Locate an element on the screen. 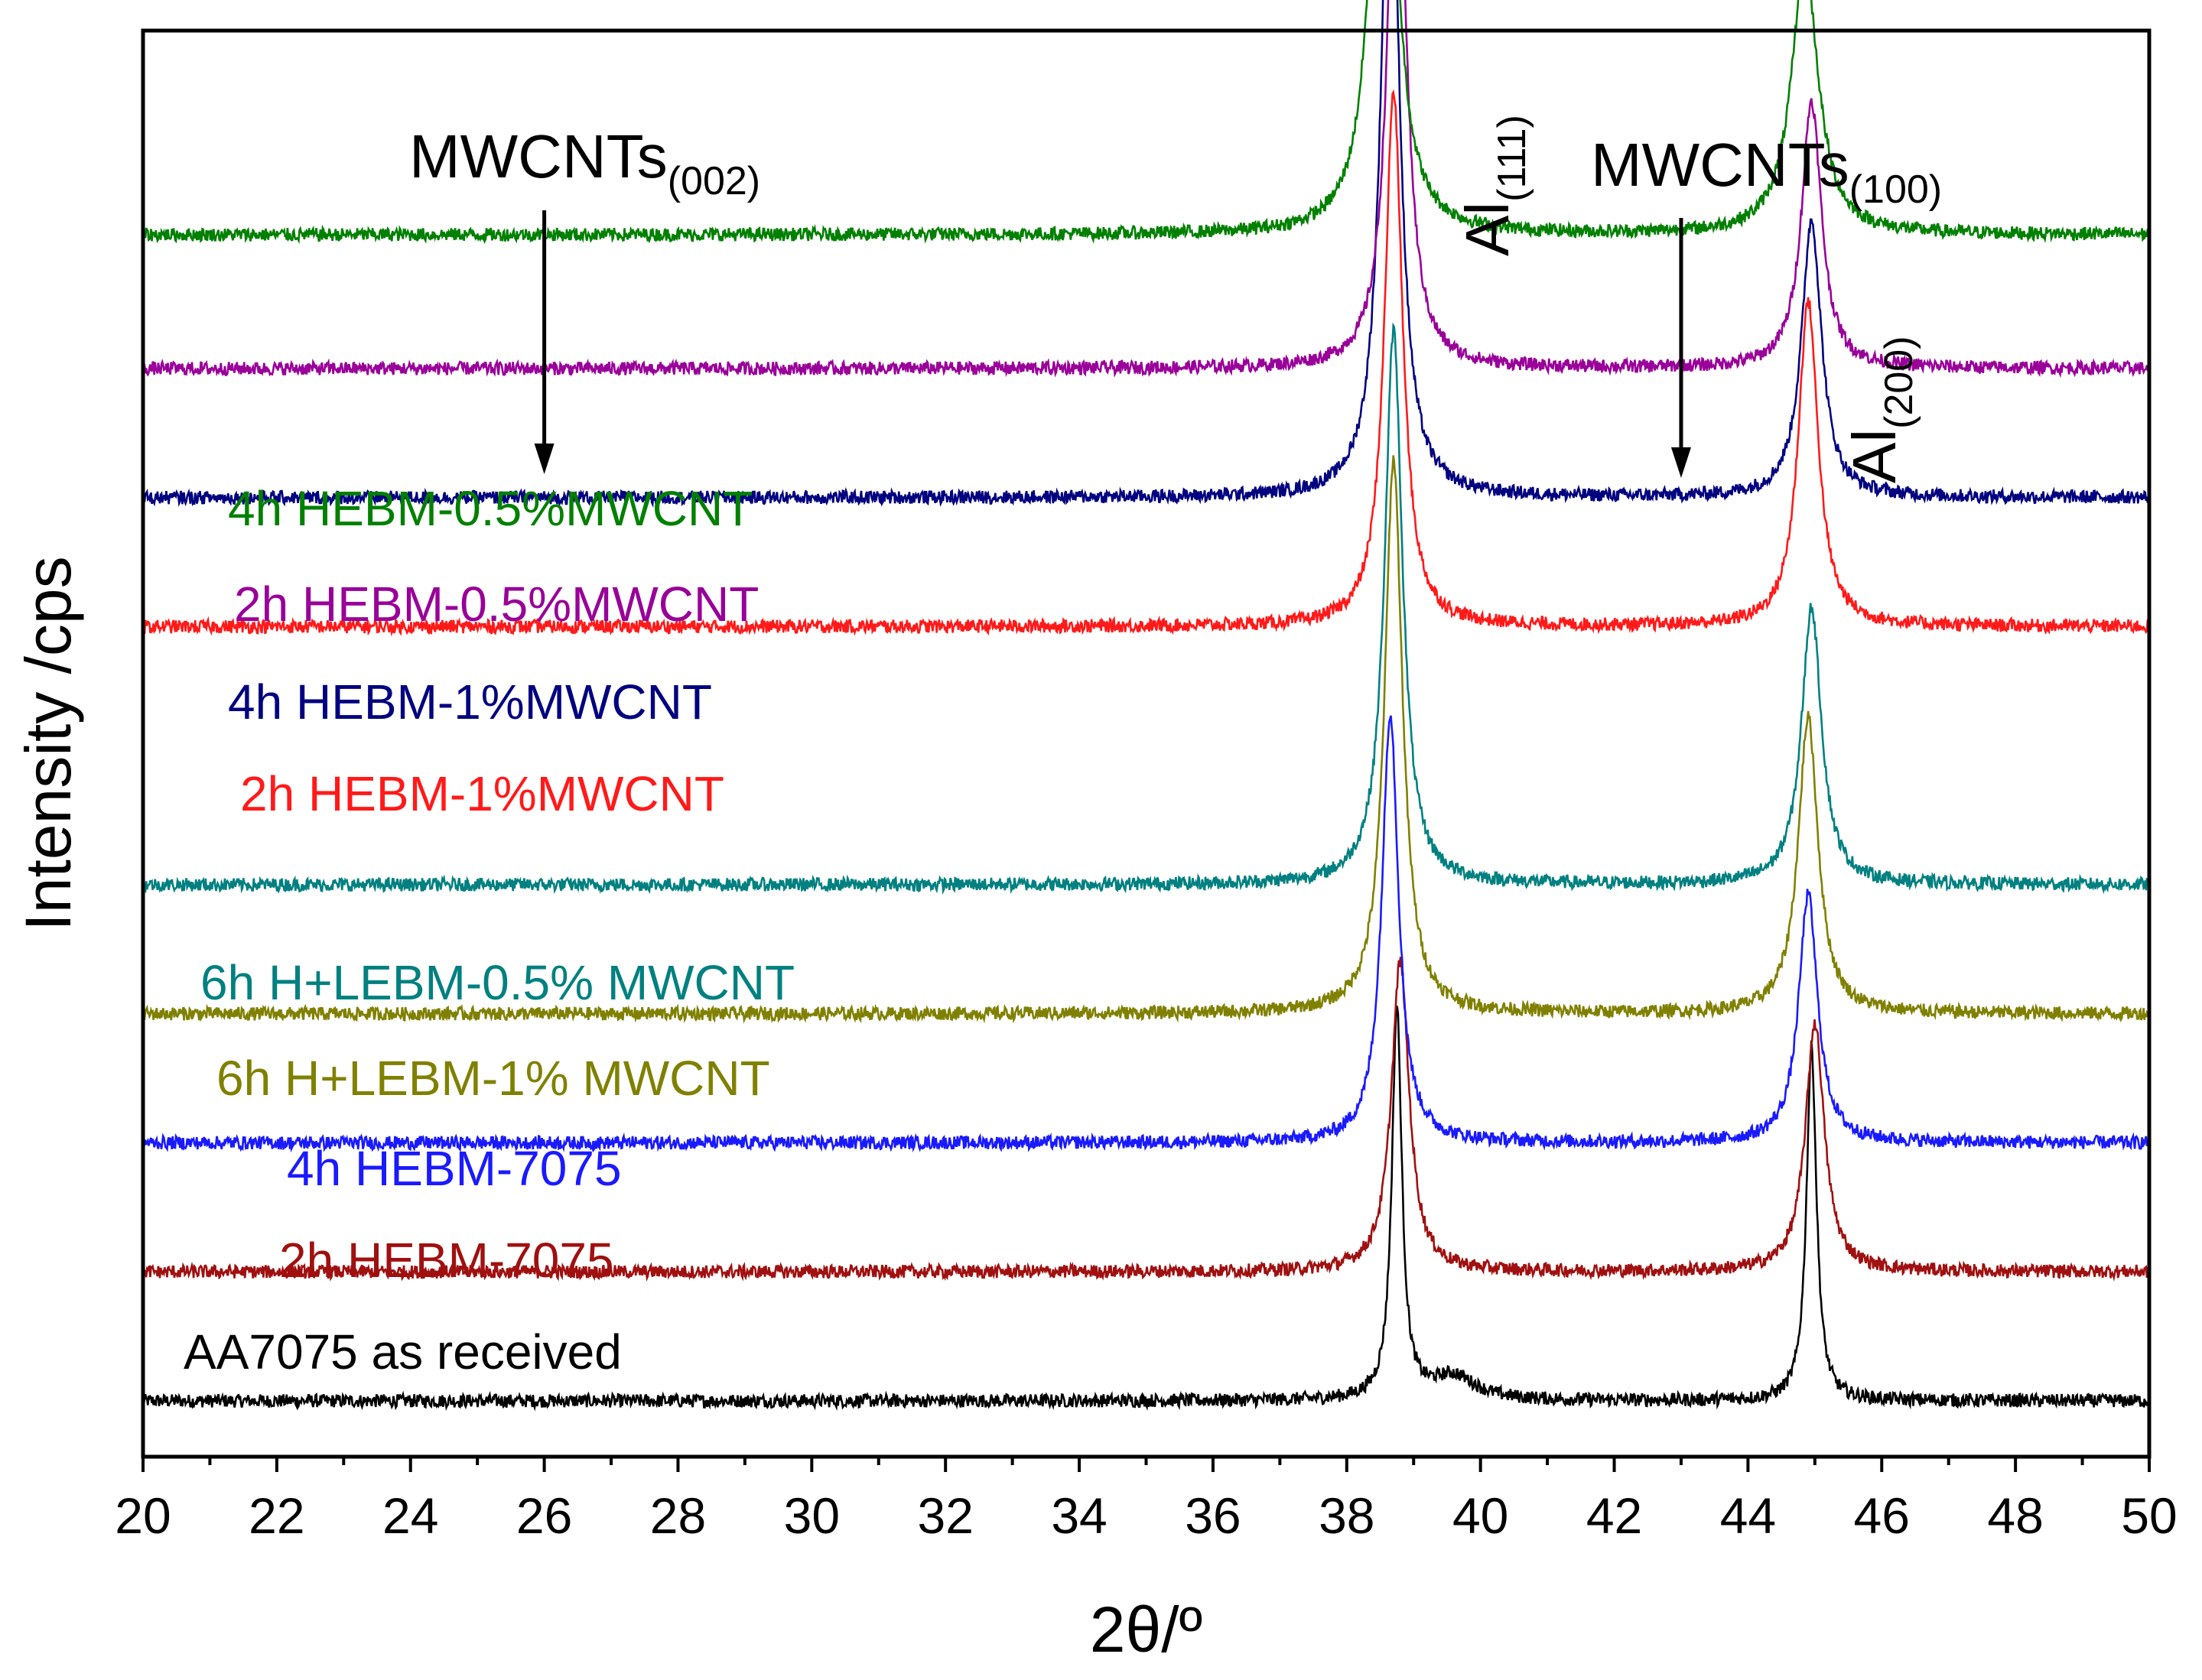 The width and height of the screenshot is (2202, 1680). series-label-7: 2h HEBM-0.5%MWCNT is located at coordinates (496, 604).